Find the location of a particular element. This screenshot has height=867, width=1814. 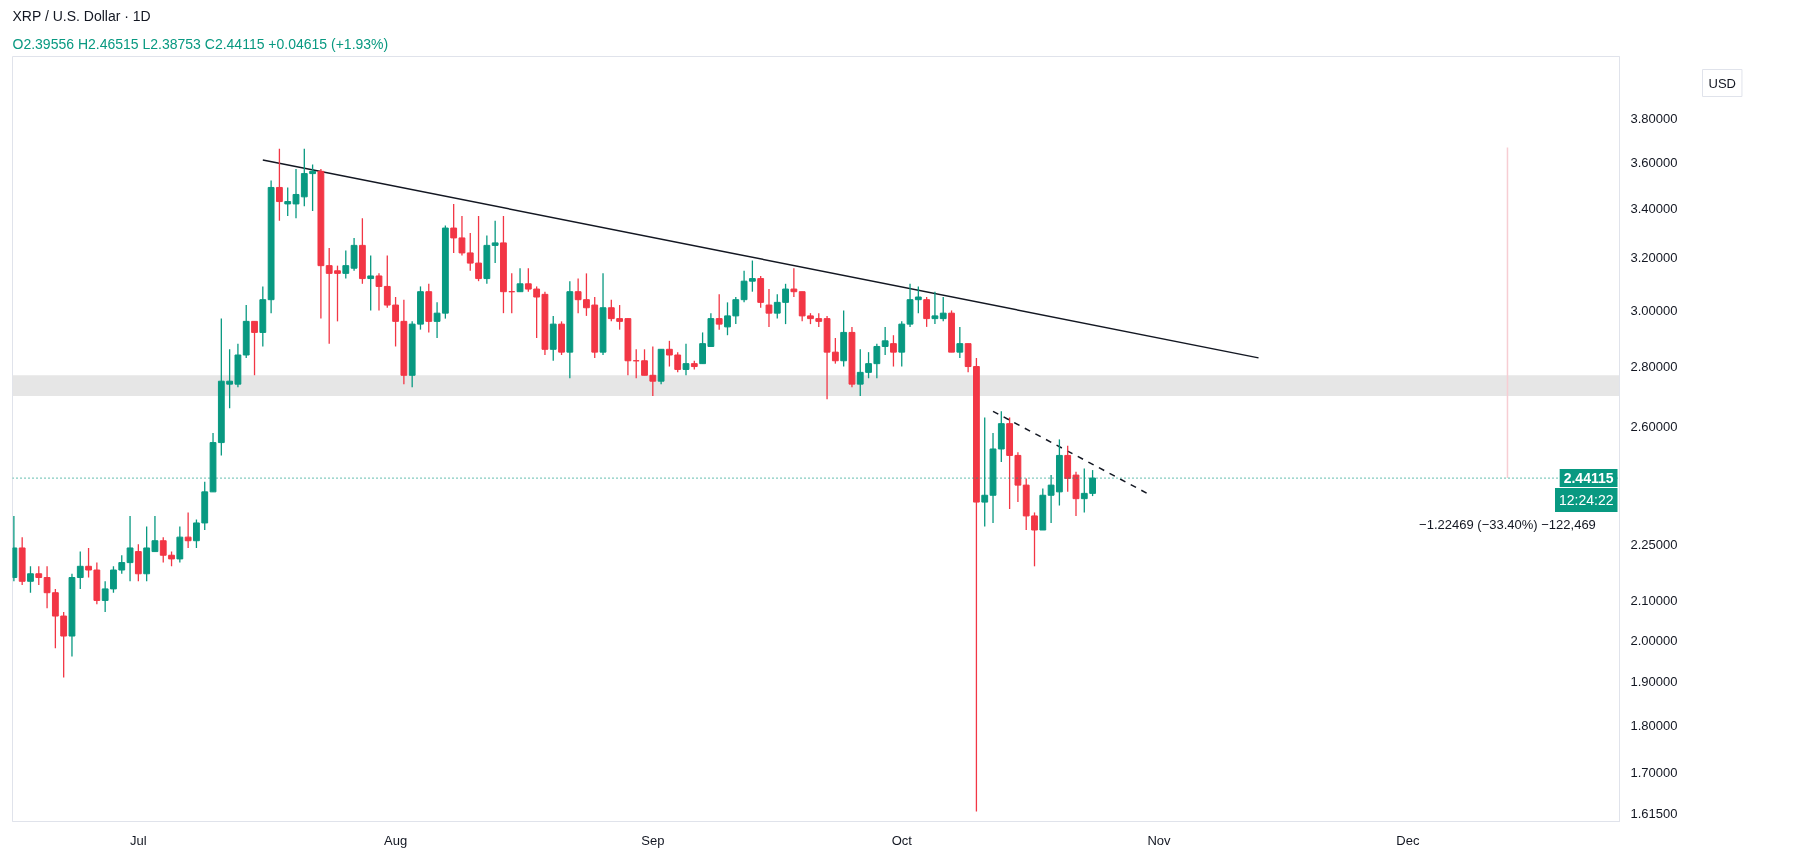

x-tick-label: Dec is located at coordinates (1408, 840).